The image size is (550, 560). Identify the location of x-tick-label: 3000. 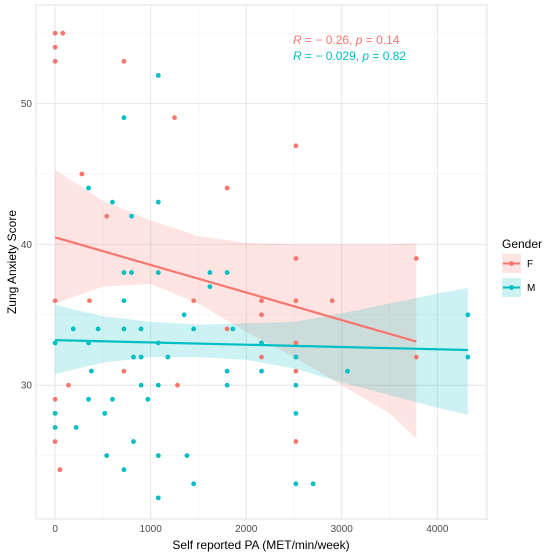
(342, 529).